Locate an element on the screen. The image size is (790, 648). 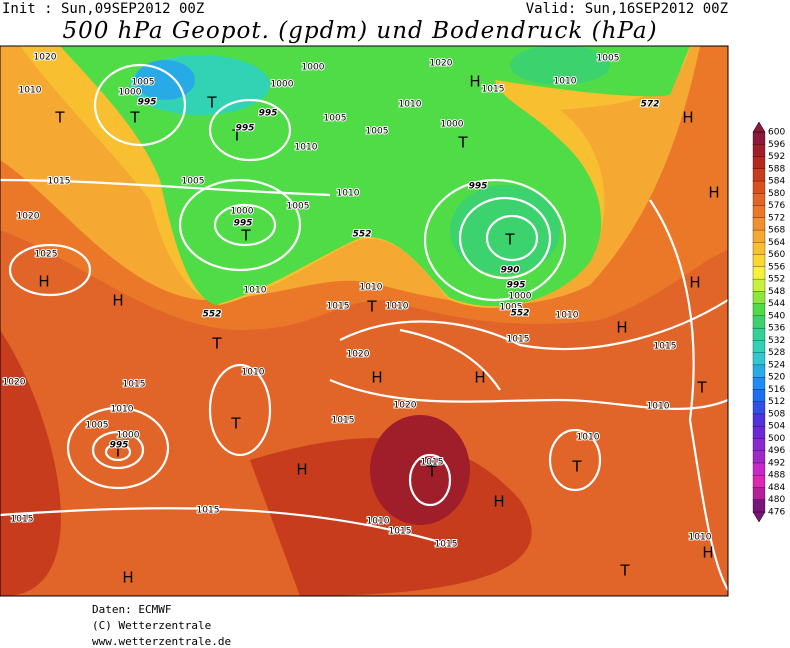
cold-core is located at coordinates (165, 80).